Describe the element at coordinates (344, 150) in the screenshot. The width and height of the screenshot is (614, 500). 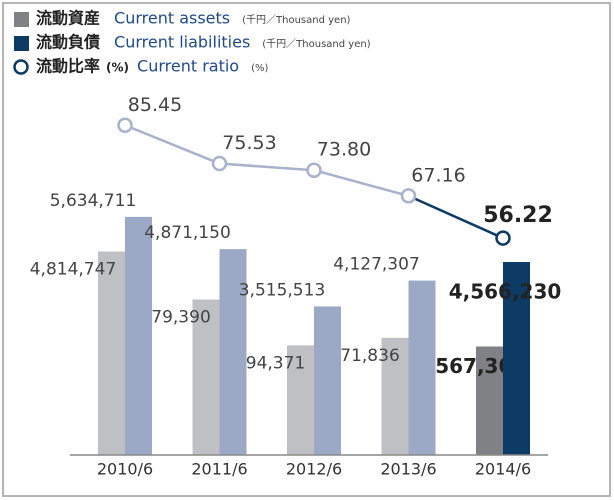
I see `value-label: 73.80` at that location.